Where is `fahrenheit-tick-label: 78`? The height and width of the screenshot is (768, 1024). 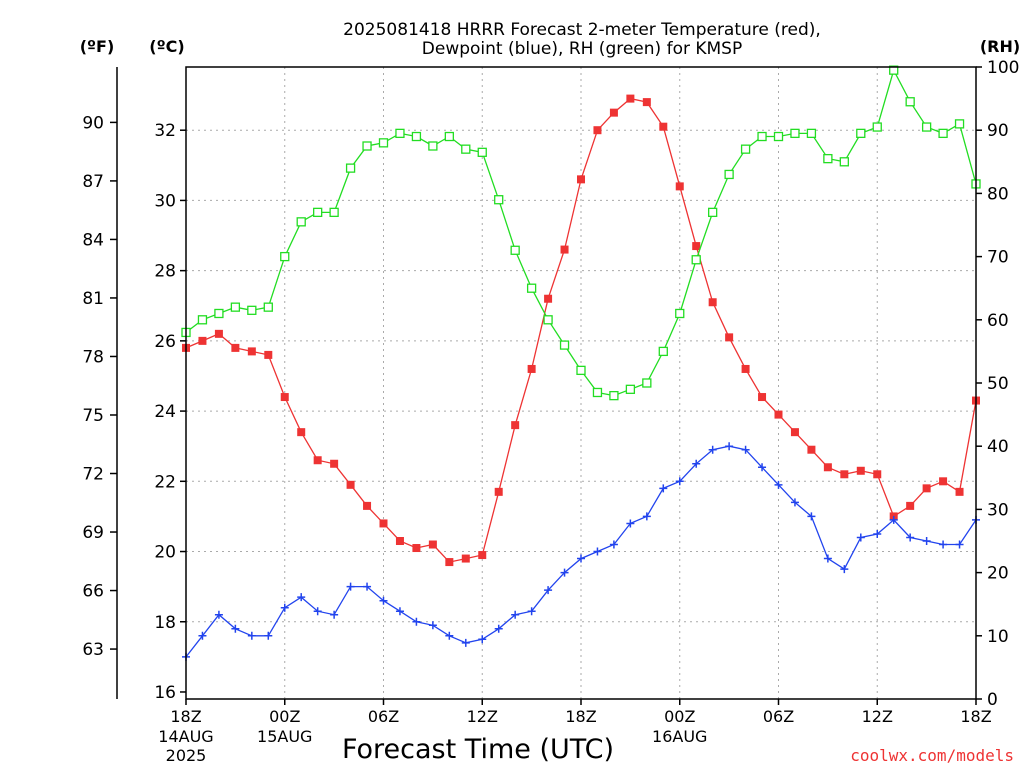
fahrenheit-tick-label: 78 is located at coordinates (93, 357).